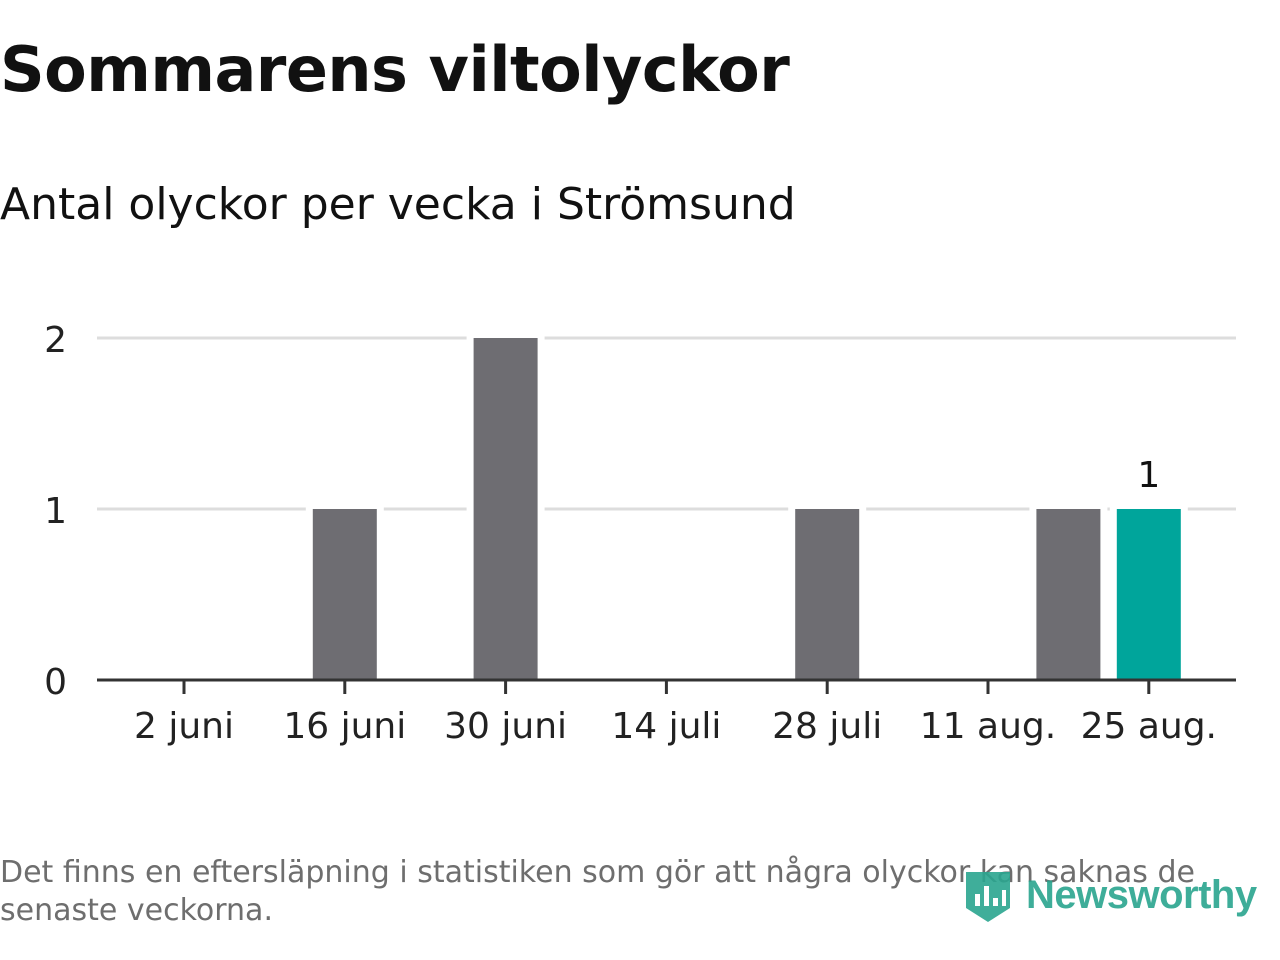  I want to click on x-tick-label: 30 juni, so click(505, 726).